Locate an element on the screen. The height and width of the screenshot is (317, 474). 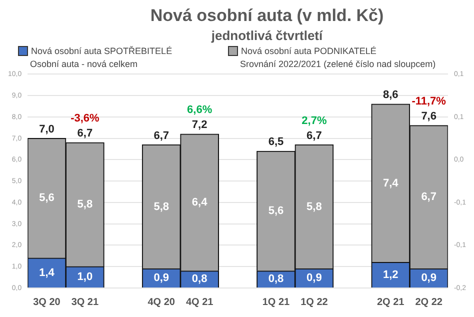
annotation: -11,7% is located at coordinates (429, 102).